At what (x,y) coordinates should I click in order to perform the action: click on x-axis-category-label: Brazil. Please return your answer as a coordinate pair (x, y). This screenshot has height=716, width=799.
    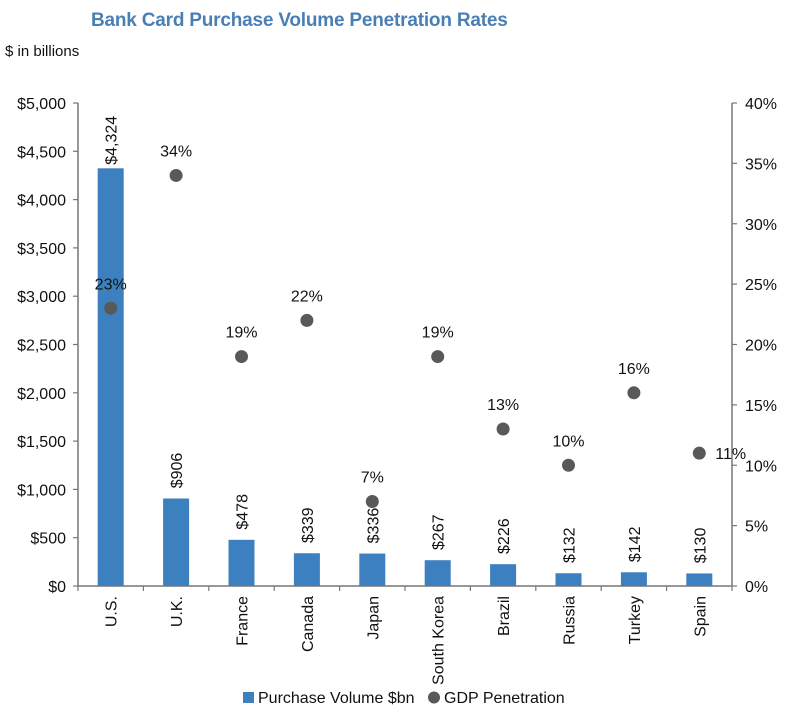
    Looking at the image, I should click on (504, 616).